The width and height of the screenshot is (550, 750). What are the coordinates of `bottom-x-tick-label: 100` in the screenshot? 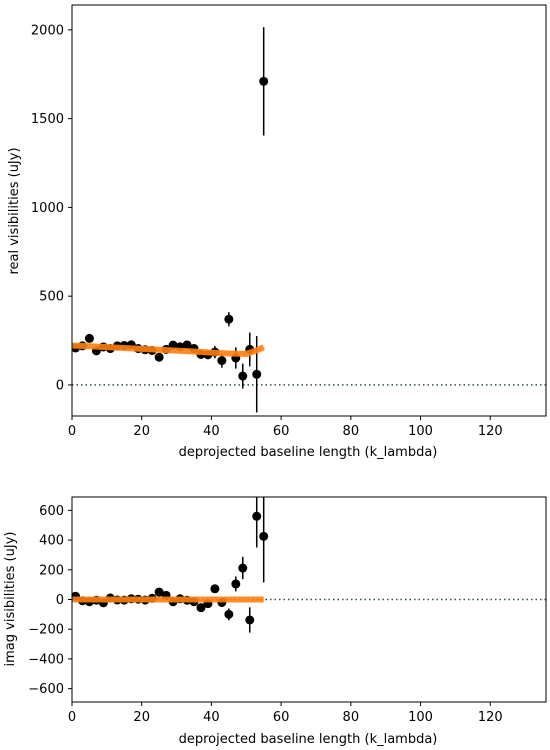 It's located at (420, 717).